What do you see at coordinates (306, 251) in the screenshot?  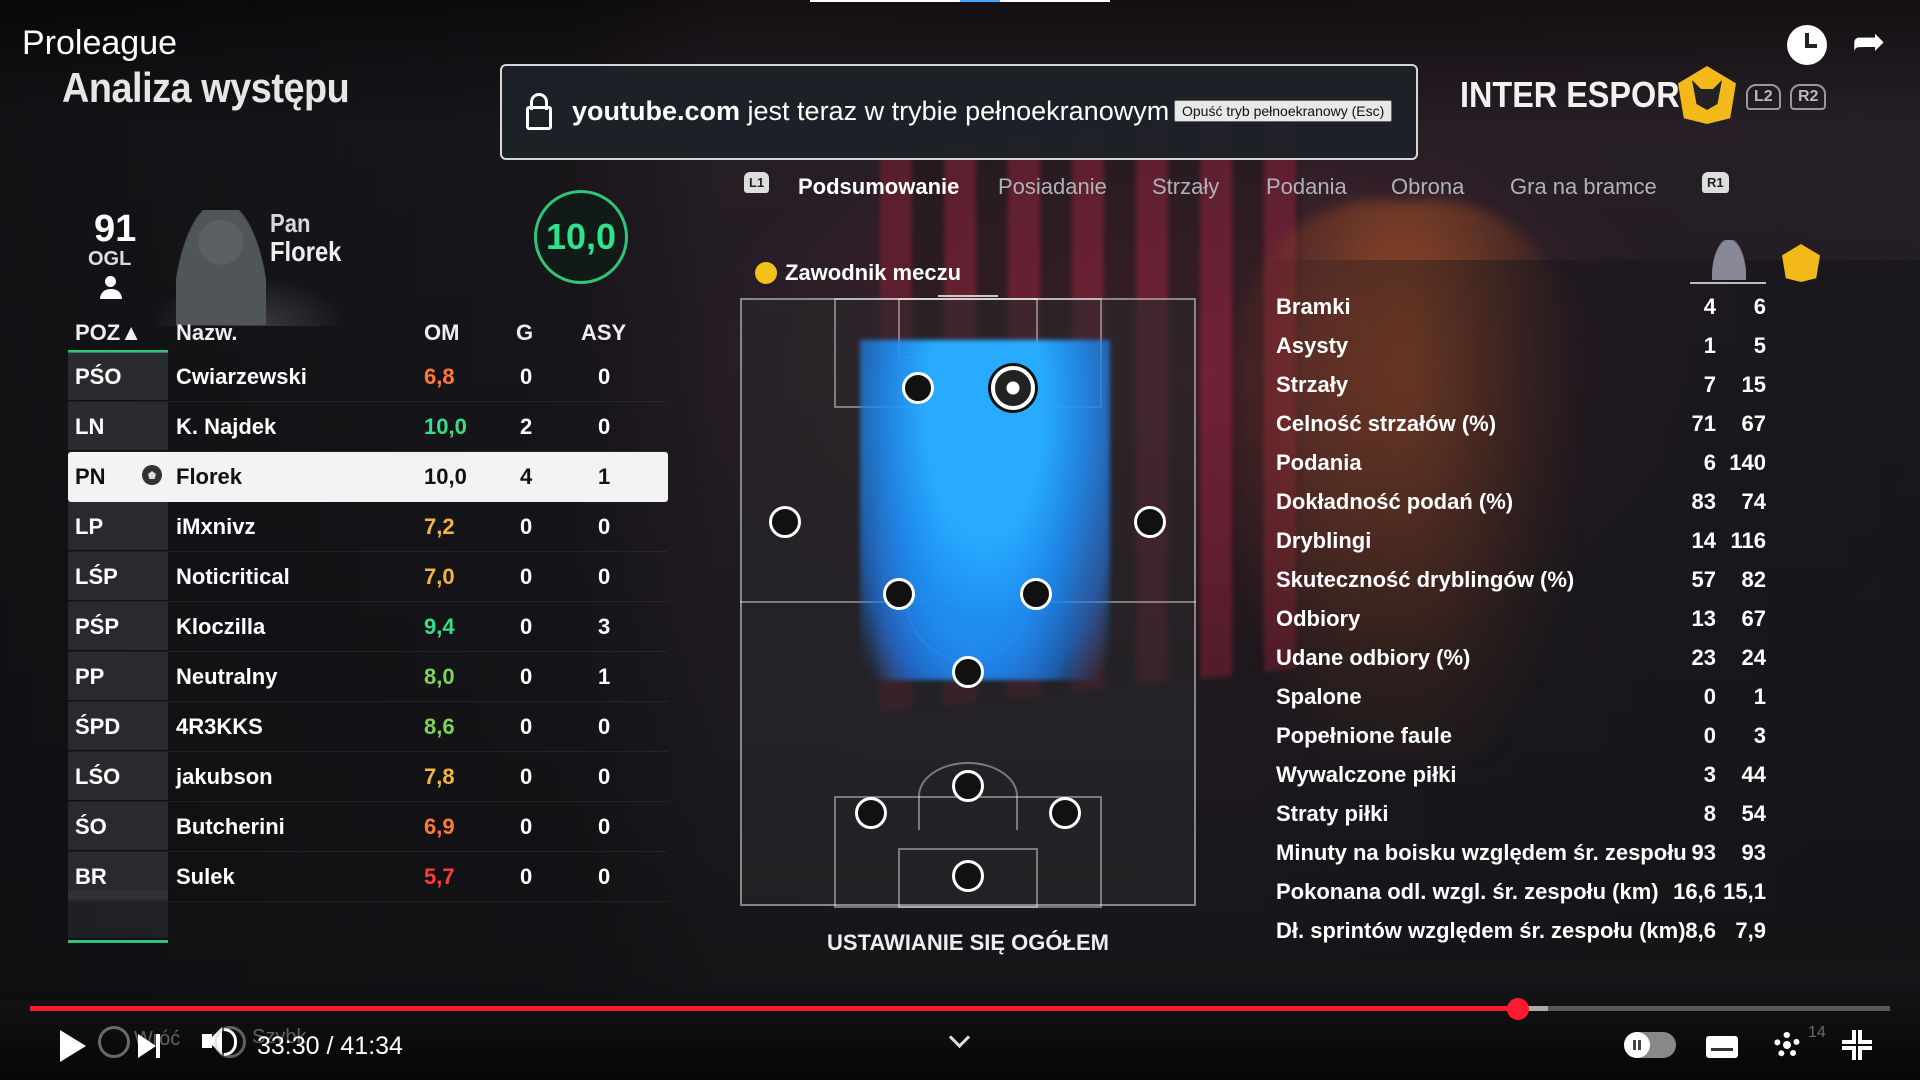 I see `player-last-name: Florek` at bounding box center [306, 251].